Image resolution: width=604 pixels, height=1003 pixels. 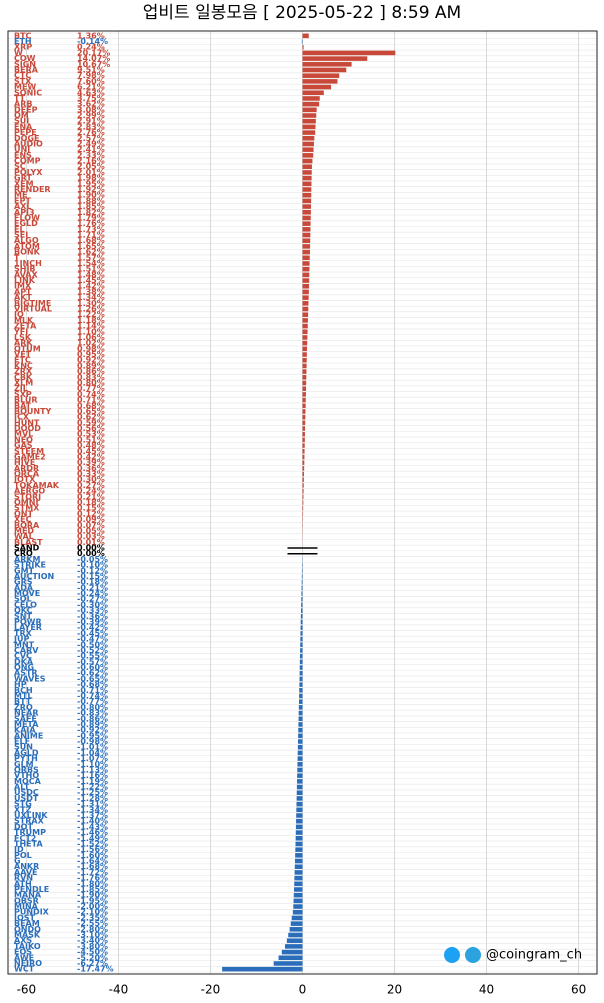 What do you see at coordinates (302, 13) in the screenshot?
I see `chart-title: 업비트 일봉모음 [ 2025-05-22 ] 8:59 AM` at bounding box center [302, 13].